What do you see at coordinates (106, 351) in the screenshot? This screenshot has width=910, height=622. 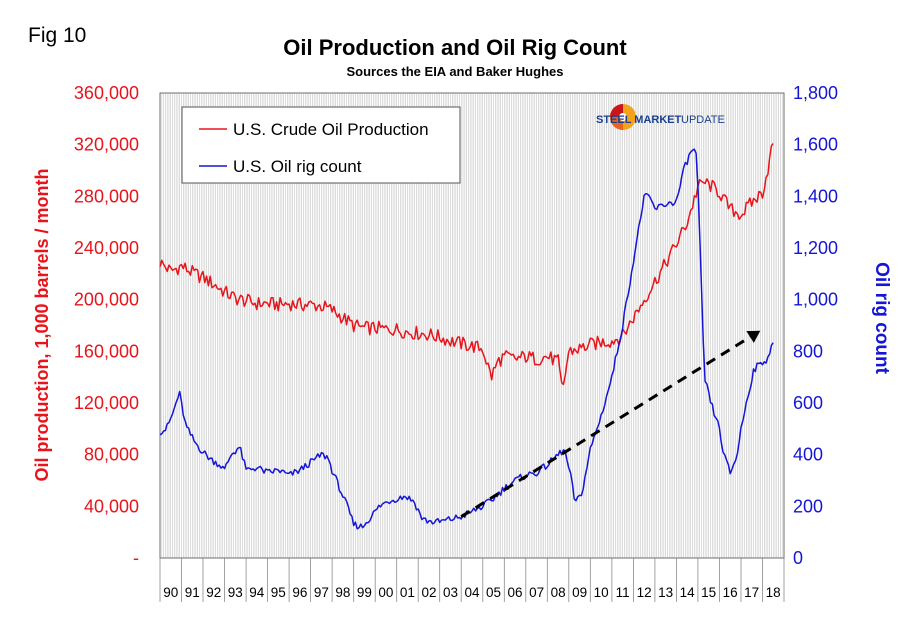 I see `left-tick-label: 160,000` at bounding box center [106, 351].